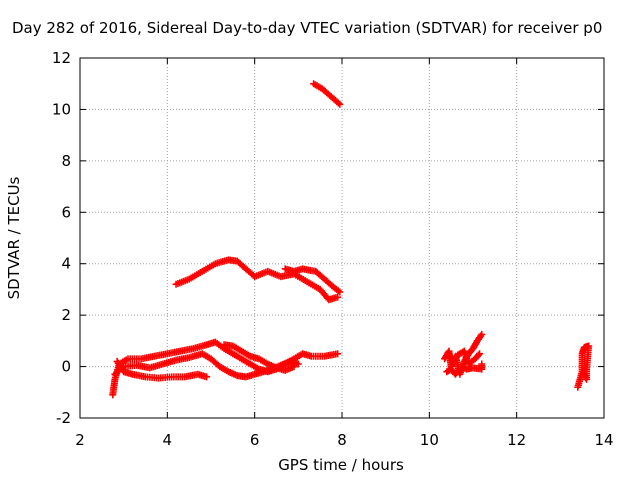 This screenshot has width=640, height=480. I want to click on x-tick-label: 6, so click(255, 440).